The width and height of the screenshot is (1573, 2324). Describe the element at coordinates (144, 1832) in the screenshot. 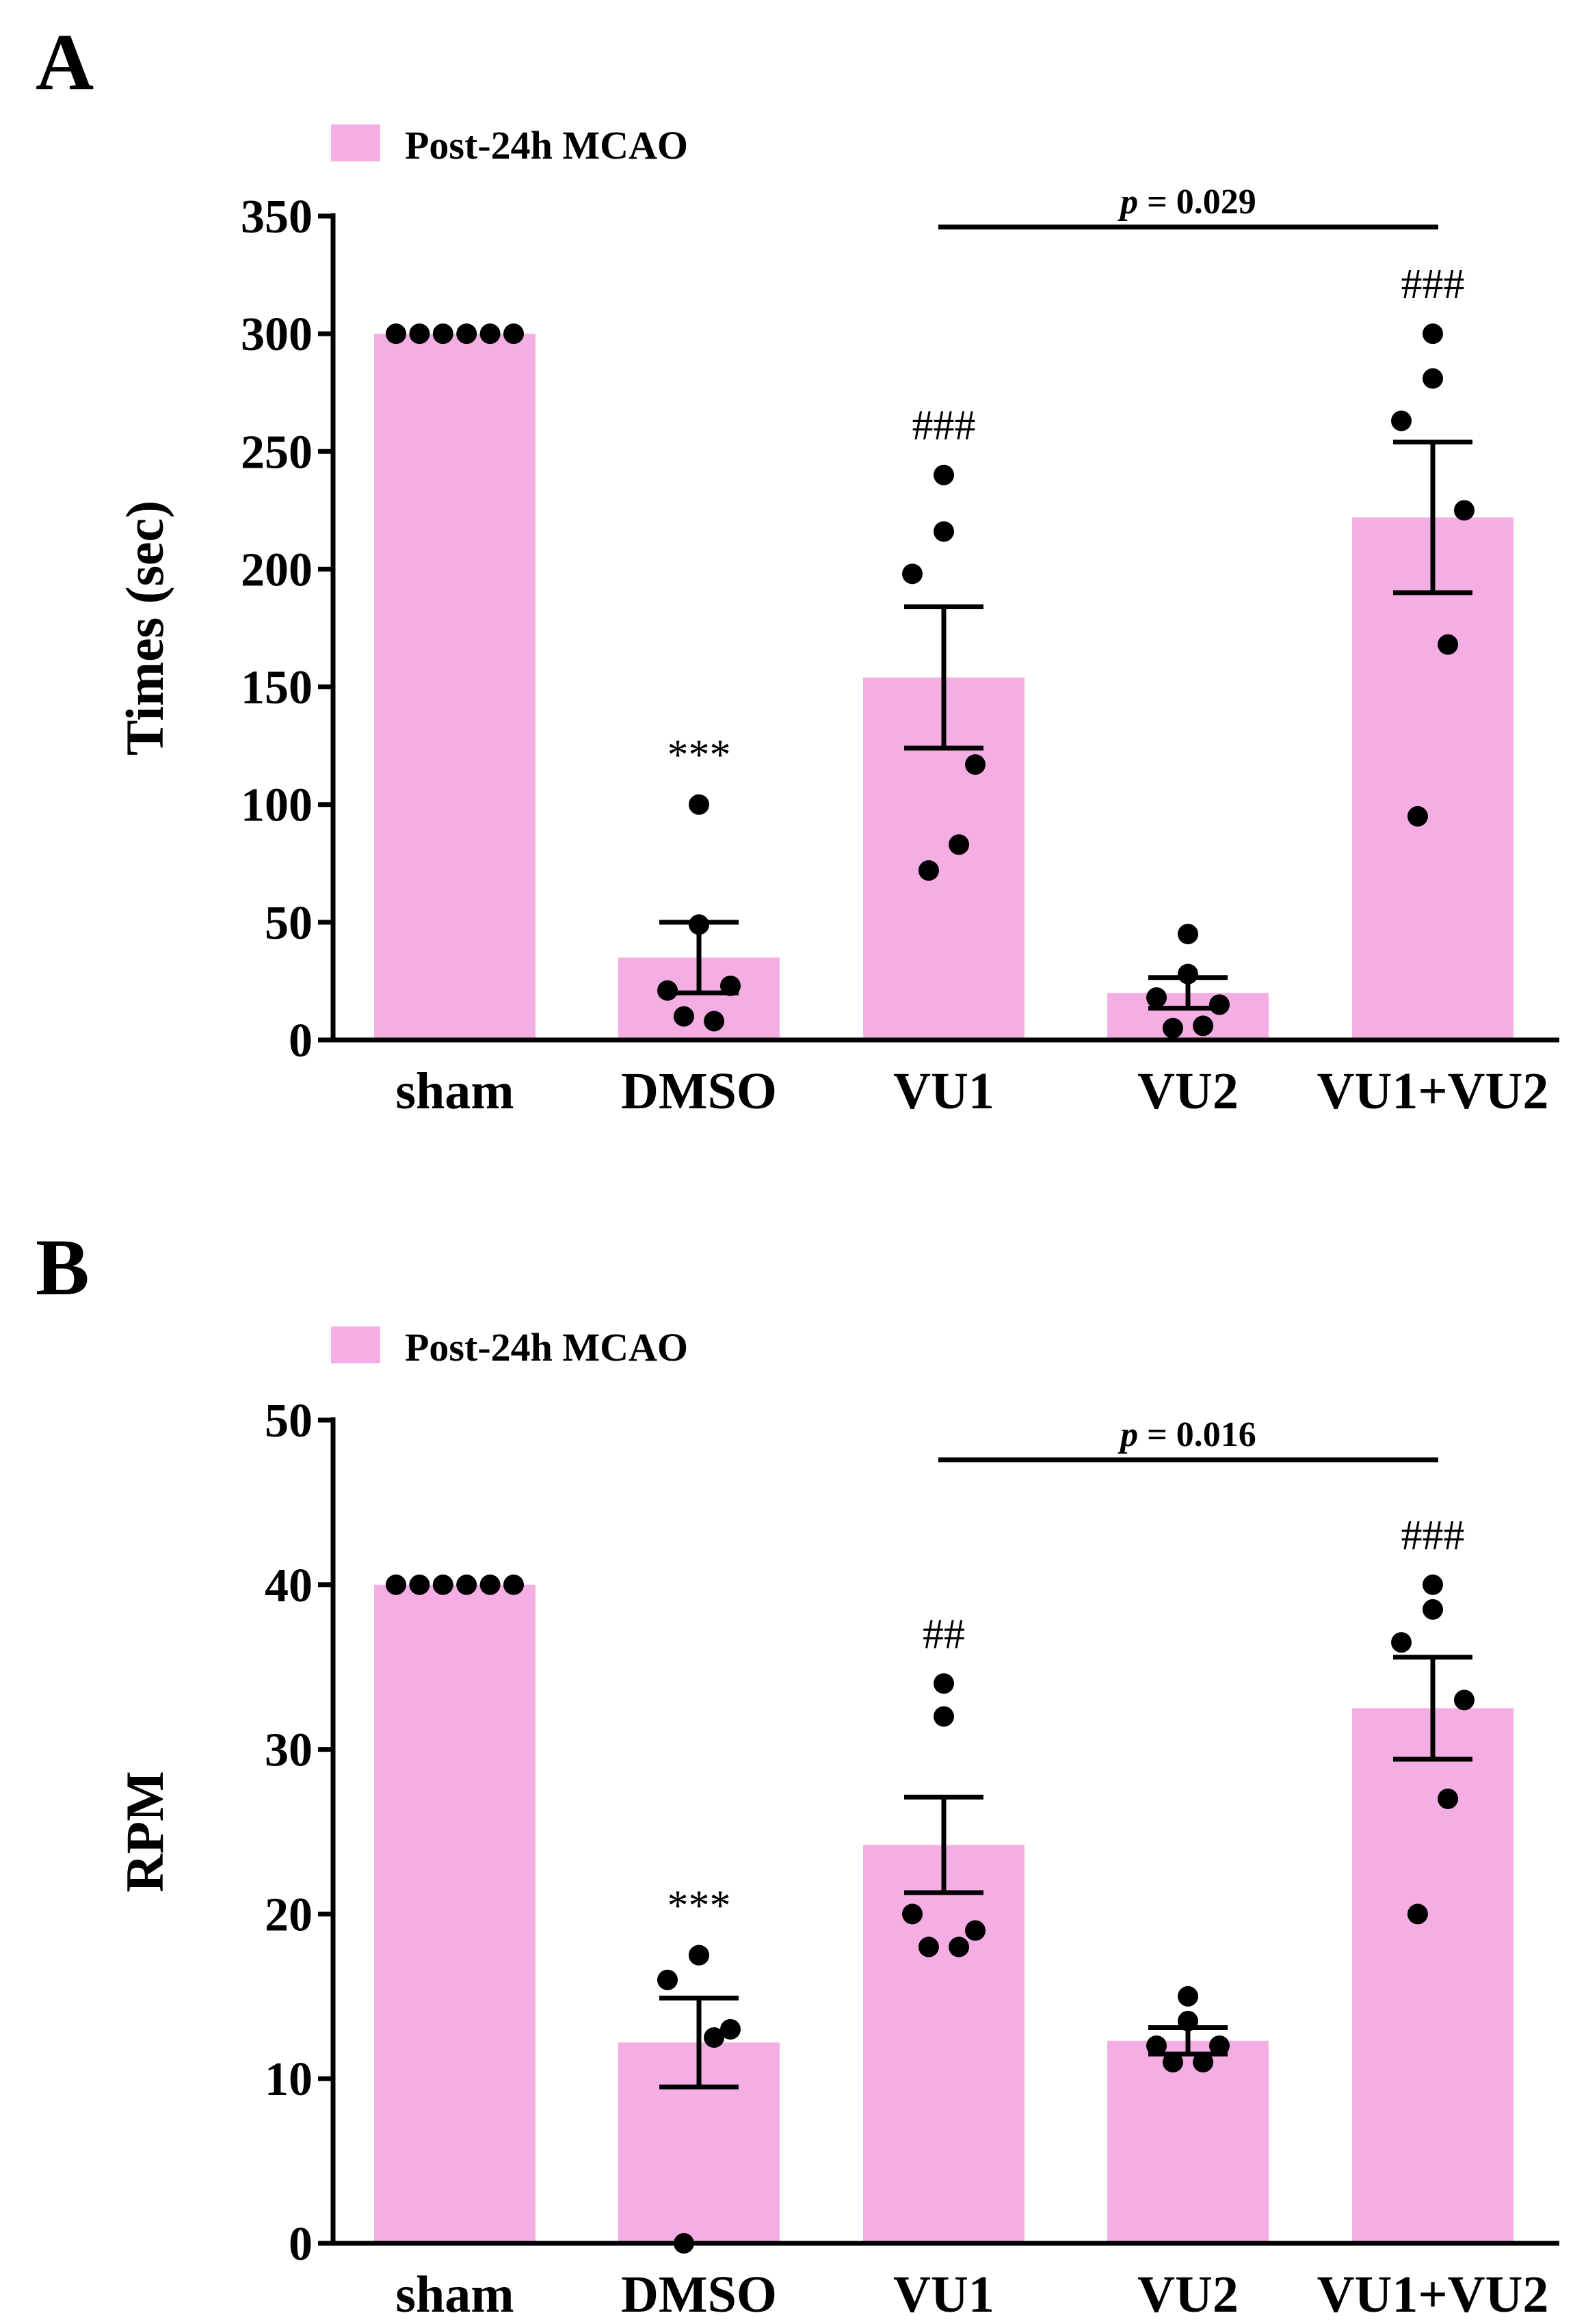

I see `y-axis-title: RPM` at that location.